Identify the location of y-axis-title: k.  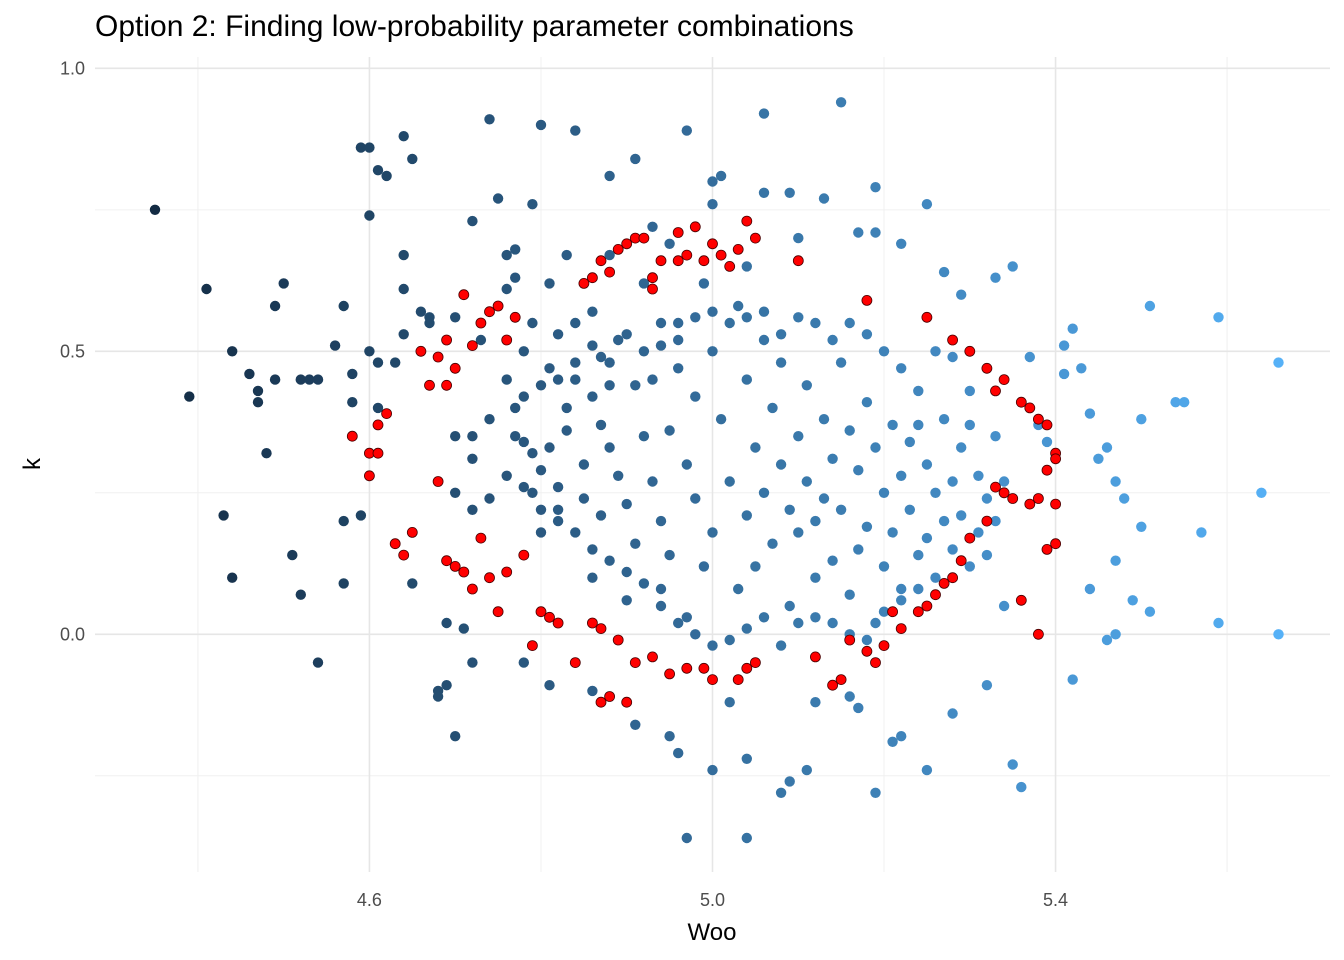
(32, 463).